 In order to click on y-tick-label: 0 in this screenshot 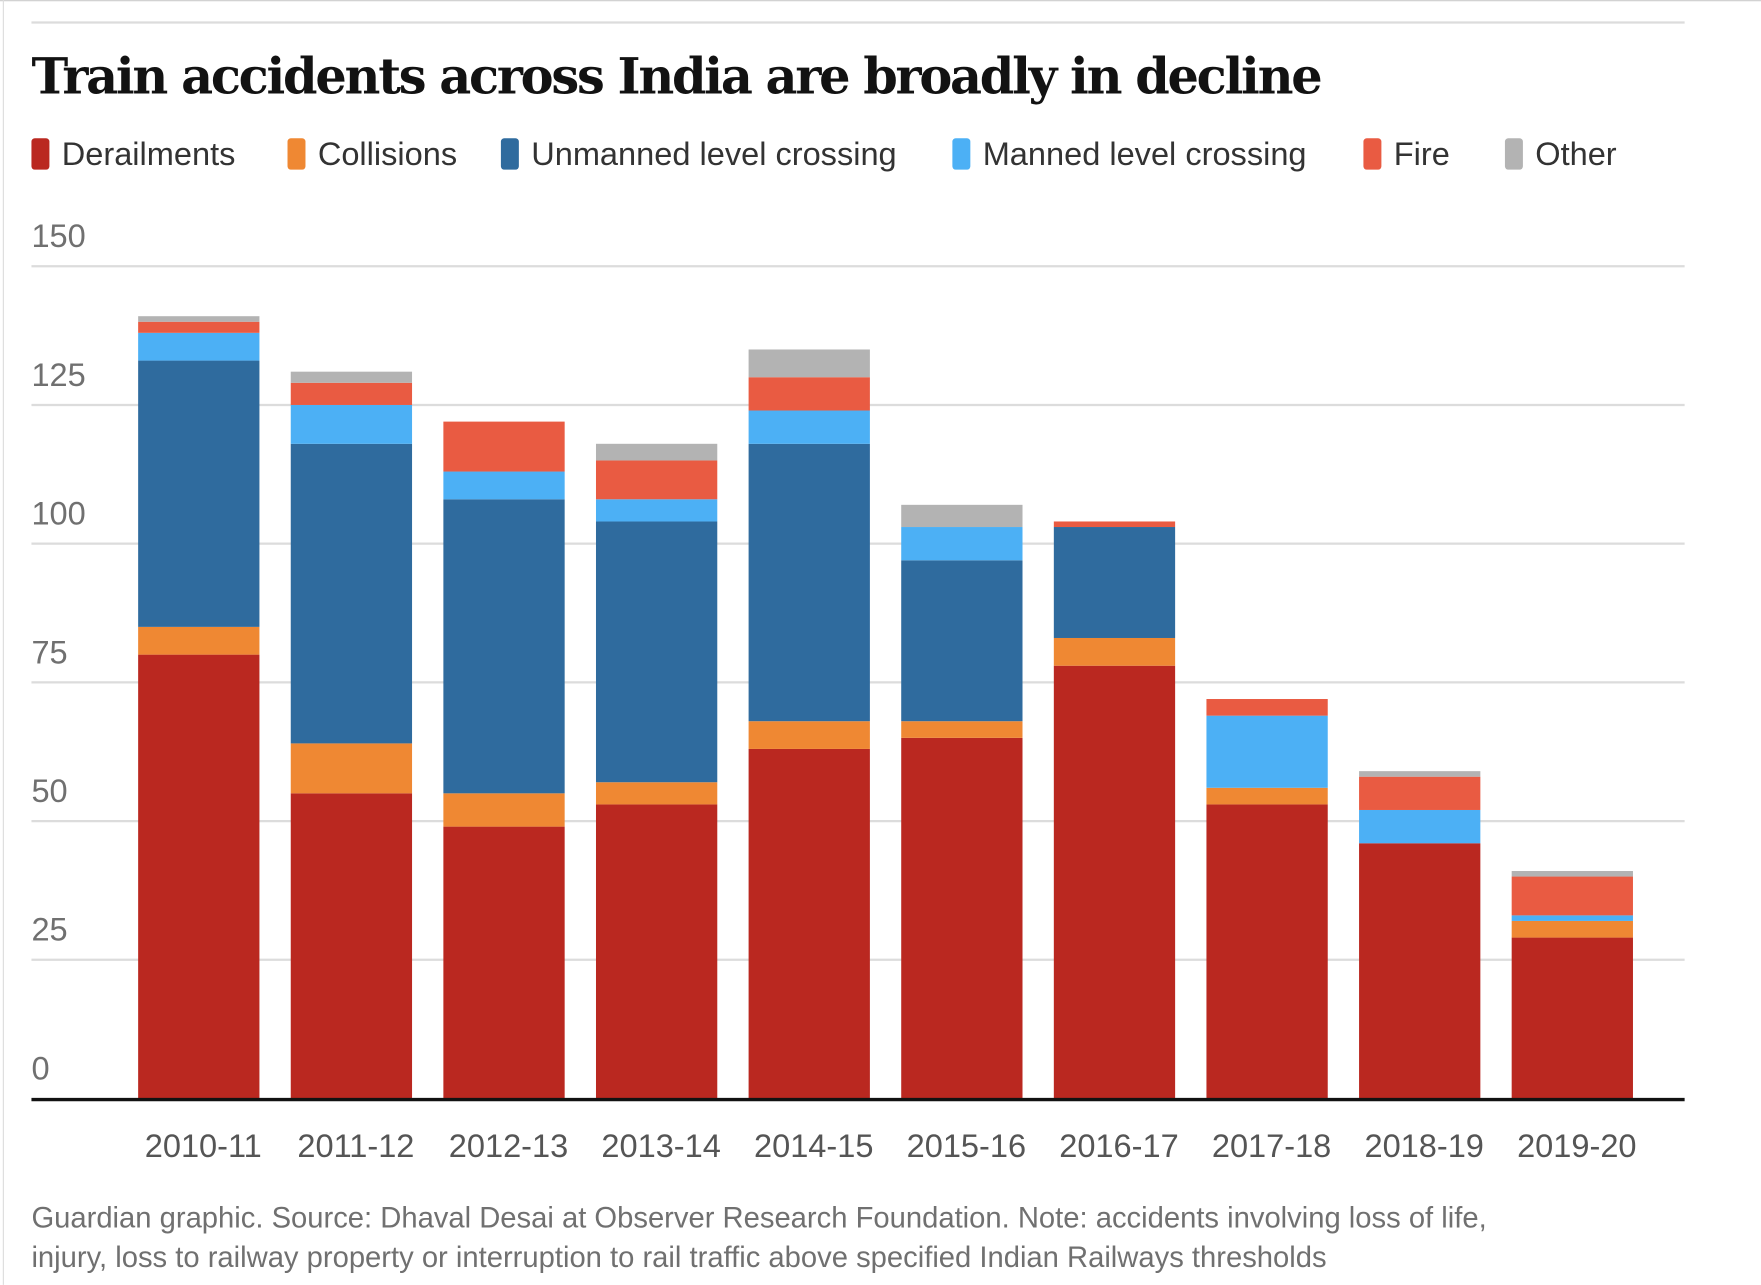, I will do `click(40, 1068)`.